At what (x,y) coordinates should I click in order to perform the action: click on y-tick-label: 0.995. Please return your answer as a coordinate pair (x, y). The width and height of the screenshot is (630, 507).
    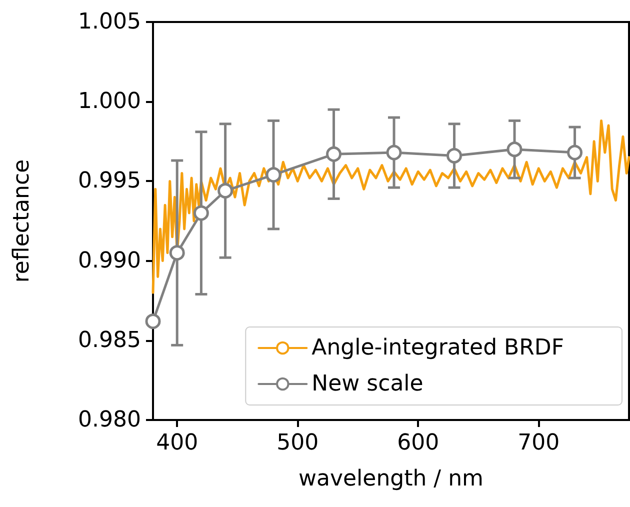
    Looking at the image, I should click on (109, 181).